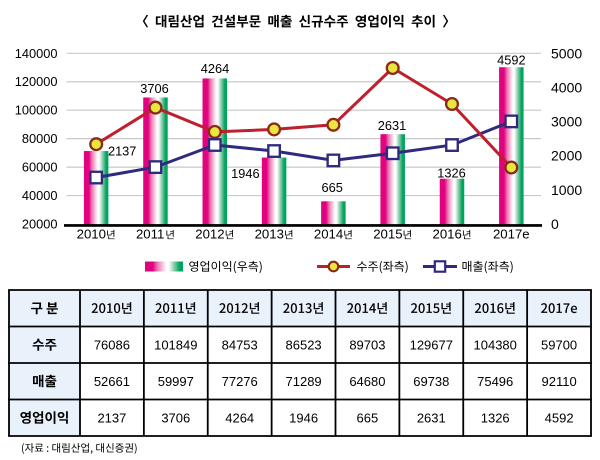 The width and height of the screenshot is (600, 460). Describe the element at coordinates (240, 344) in the screenshot. I see `svg-text: 84753` at that location.